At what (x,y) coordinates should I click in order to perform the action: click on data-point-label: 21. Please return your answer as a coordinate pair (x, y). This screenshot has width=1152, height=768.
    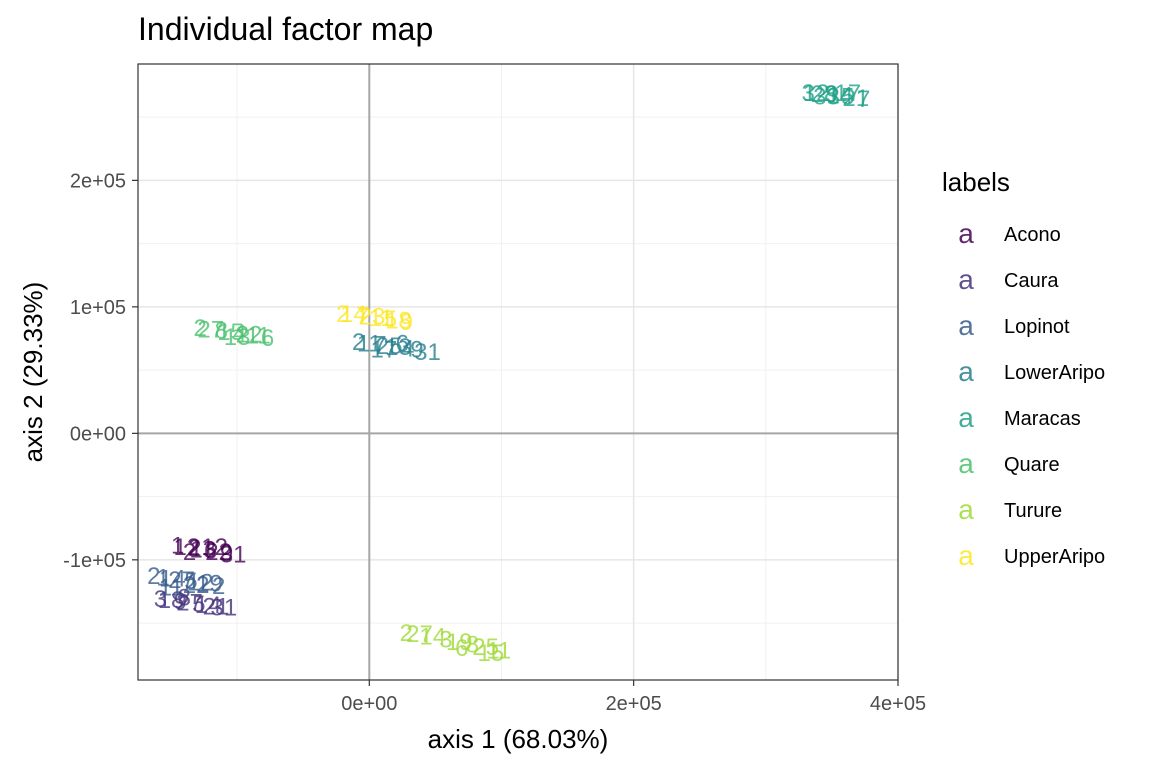
    Looking at the image, I should click on (855, 98).